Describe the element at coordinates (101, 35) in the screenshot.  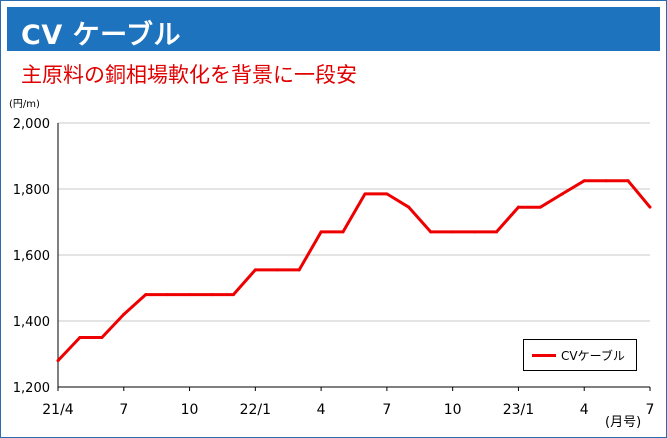
I see `chart-title: CV ケーブル` at that location.